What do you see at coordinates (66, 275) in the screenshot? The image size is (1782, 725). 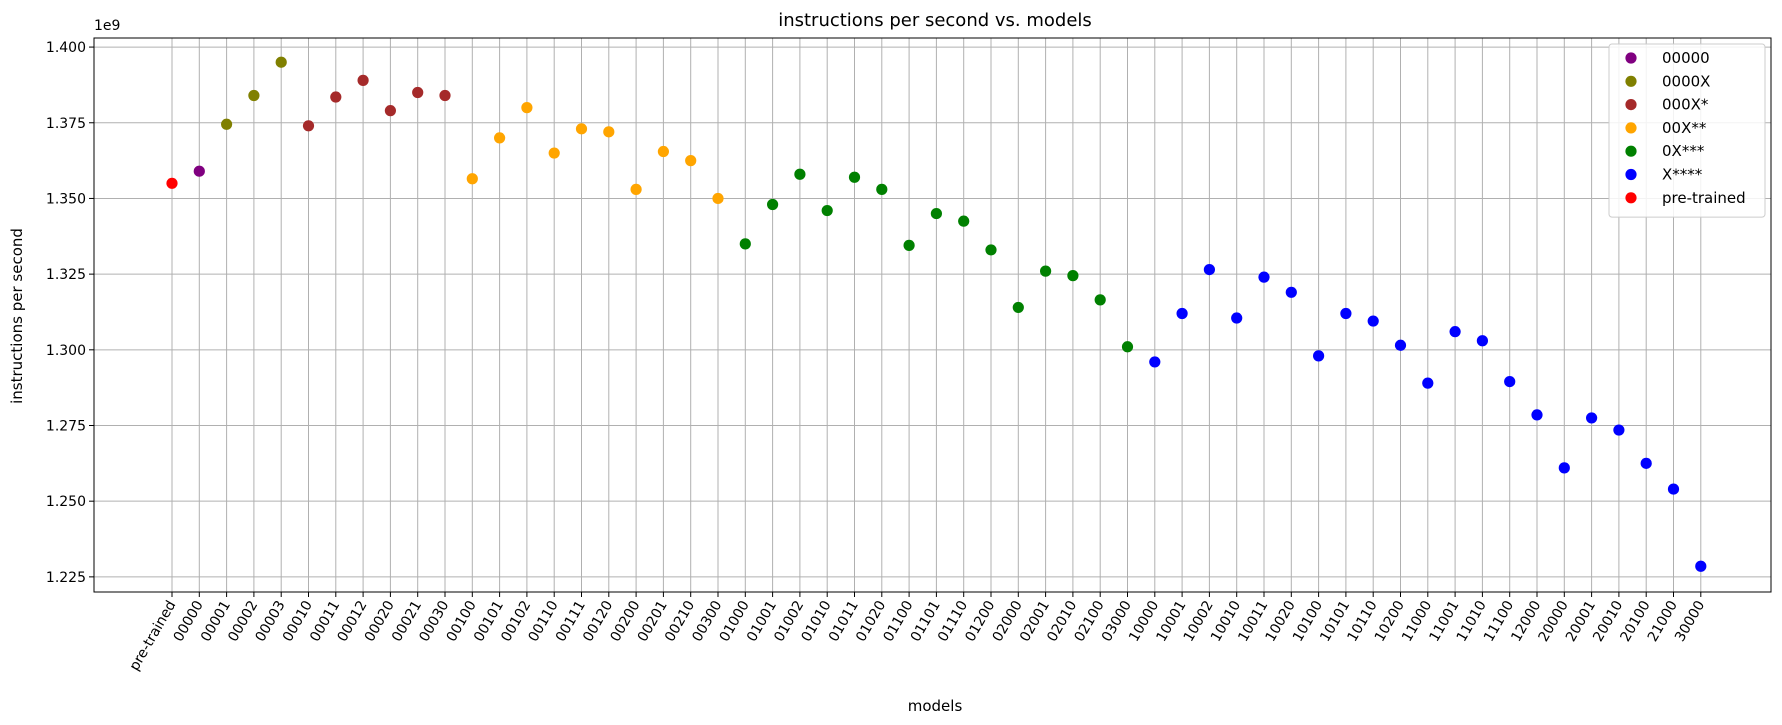 I see `y-tick-label: 1.325` at bounding box center [66, 275].